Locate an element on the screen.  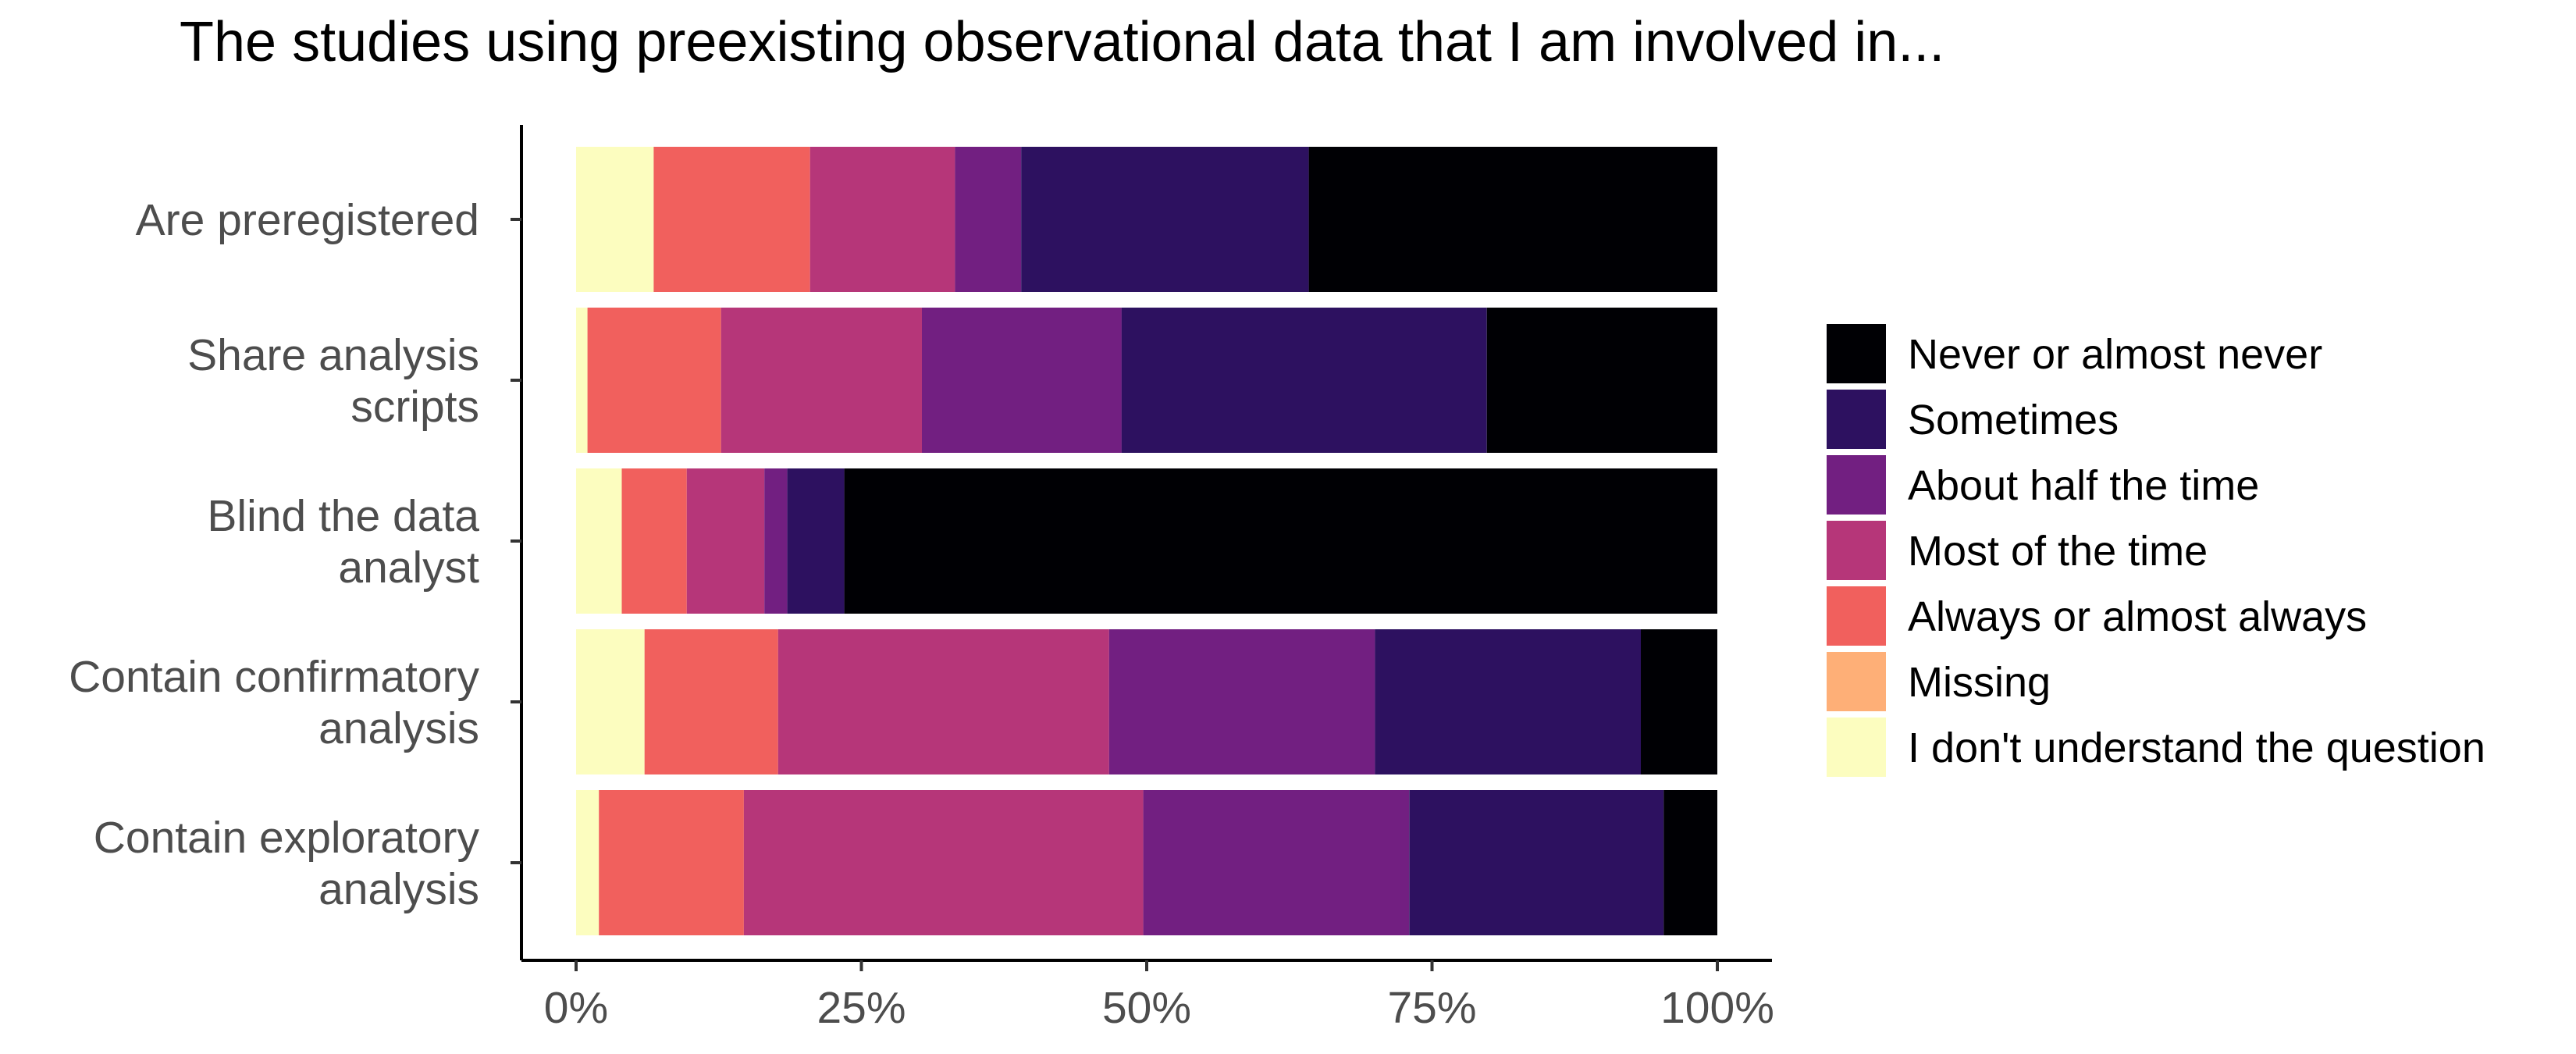
y-tick-label: Are preregistered is located at coordinates (307, 220).